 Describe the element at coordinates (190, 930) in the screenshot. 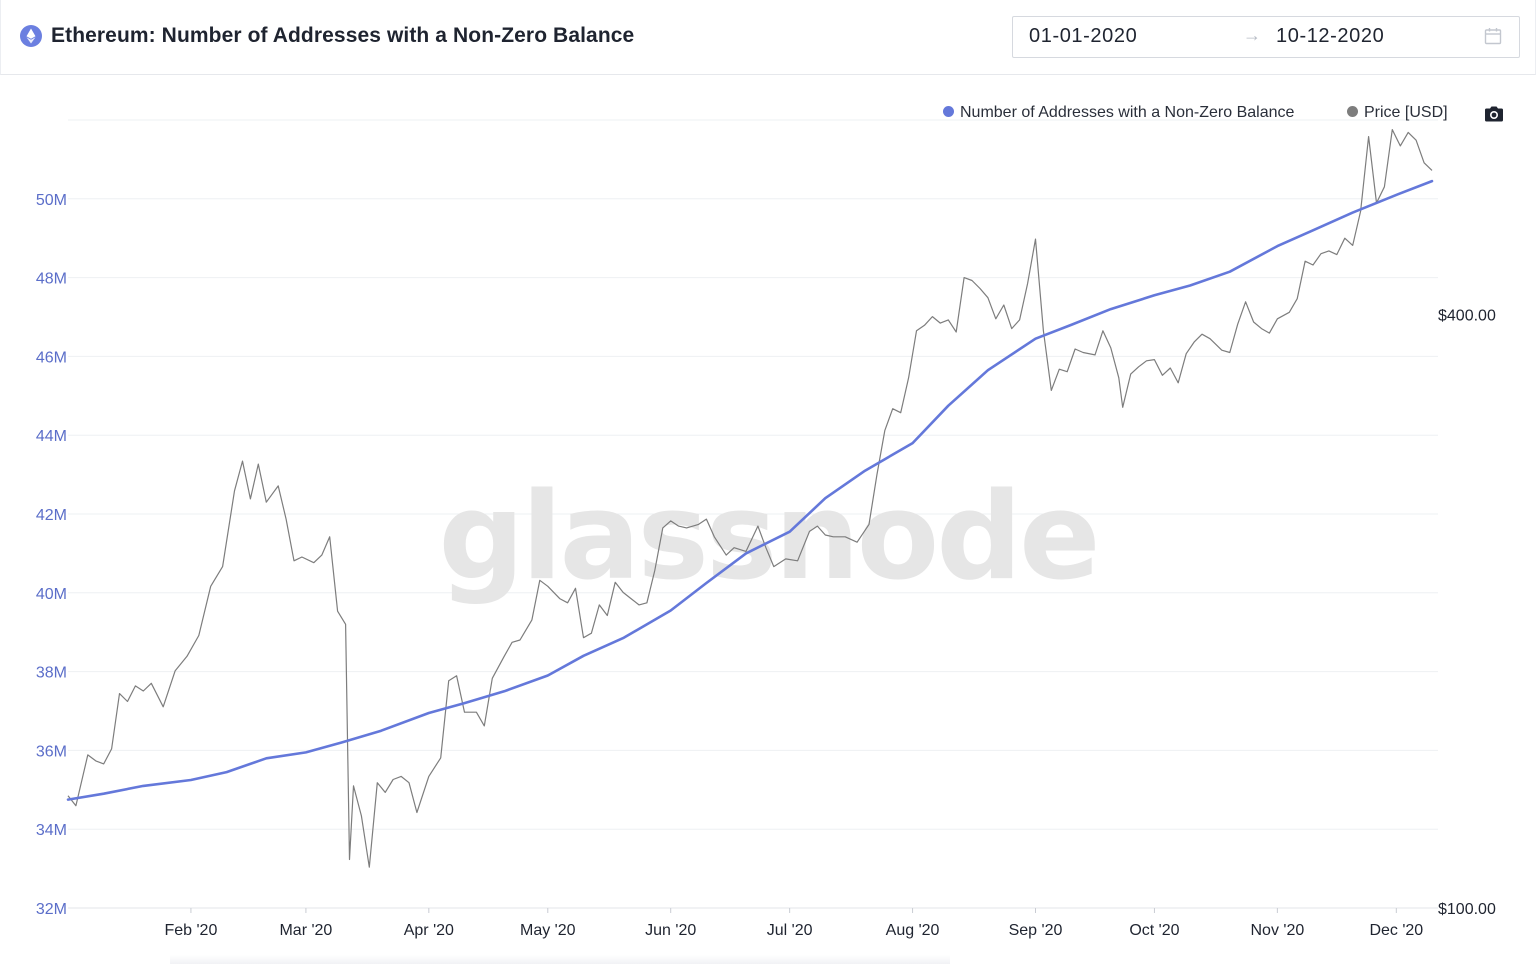

I see `x-tick-label: Feb '20` at that location.